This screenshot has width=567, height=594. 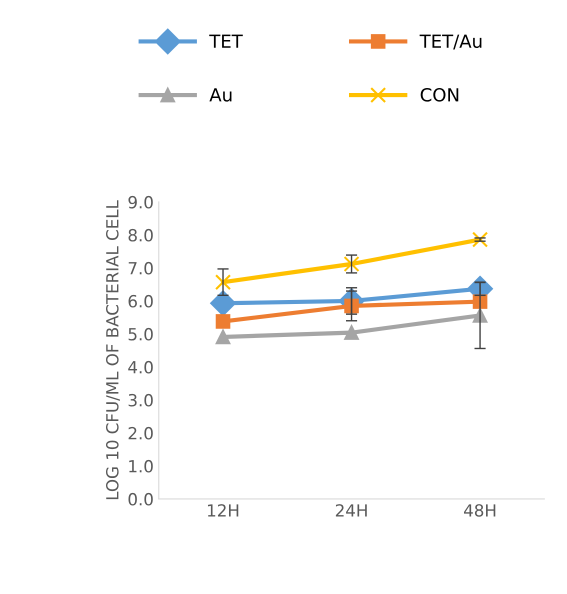 I want to click on legend-label: Au, so click(x=220, y=95).